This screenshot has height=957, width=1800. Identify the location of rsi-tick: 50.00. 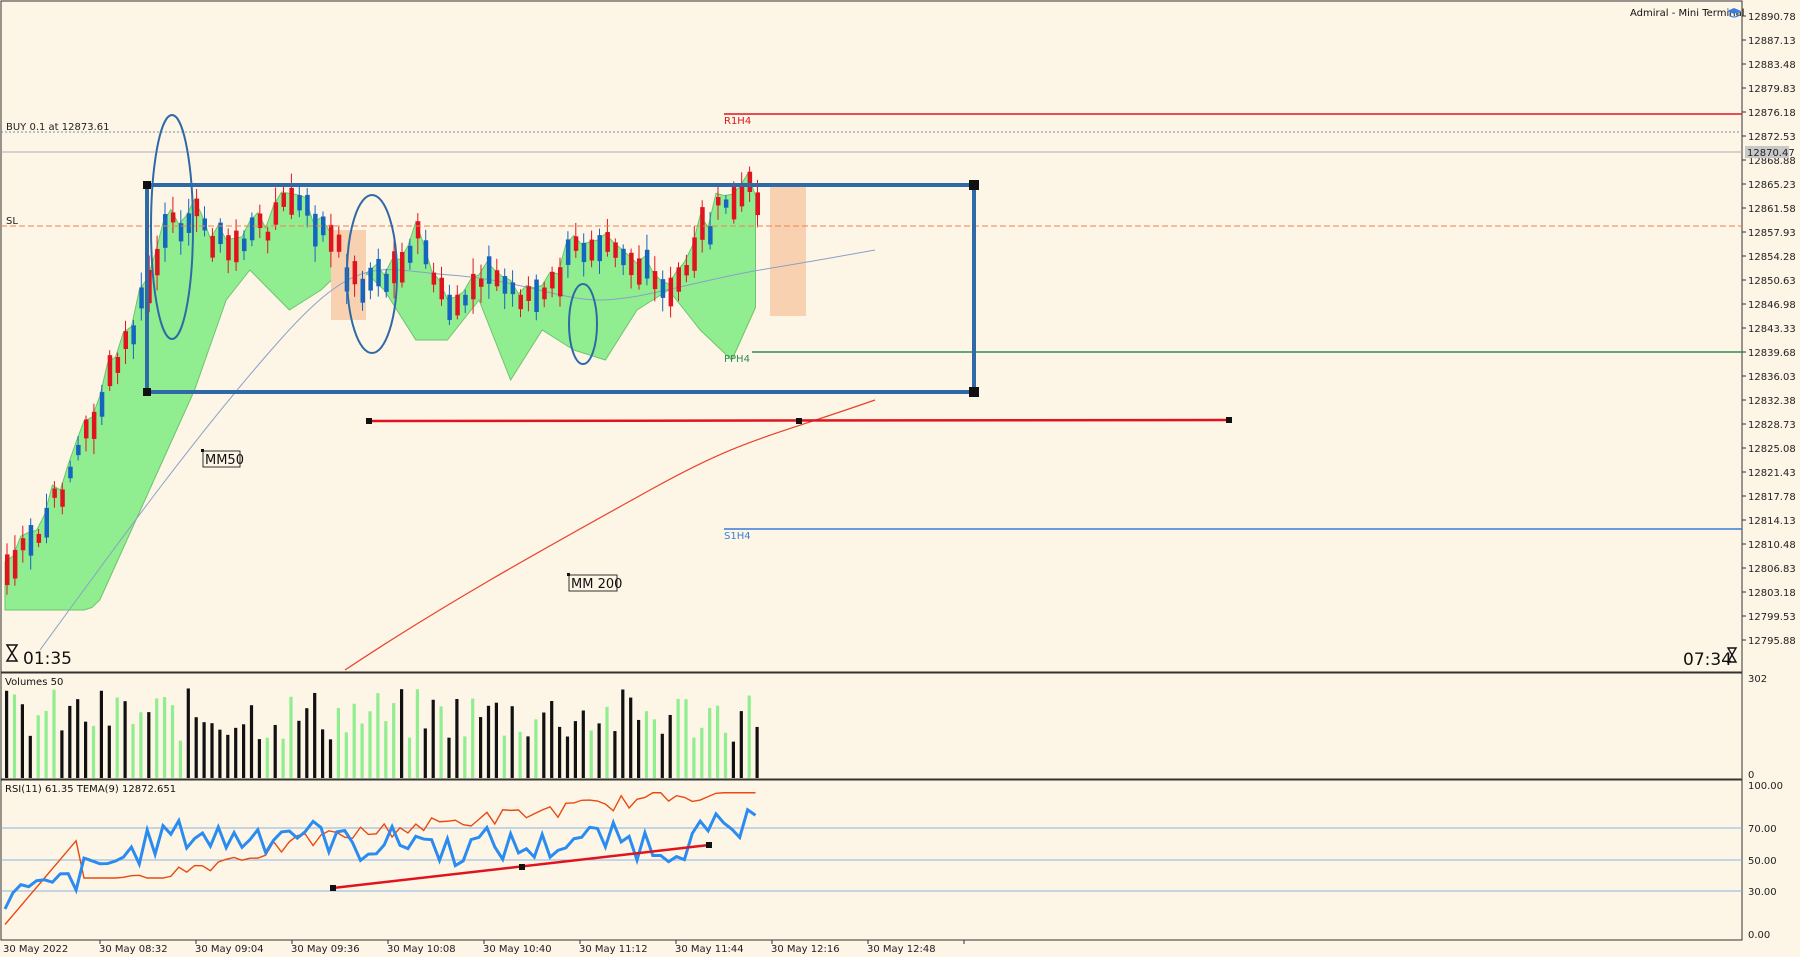
(1762, 861).